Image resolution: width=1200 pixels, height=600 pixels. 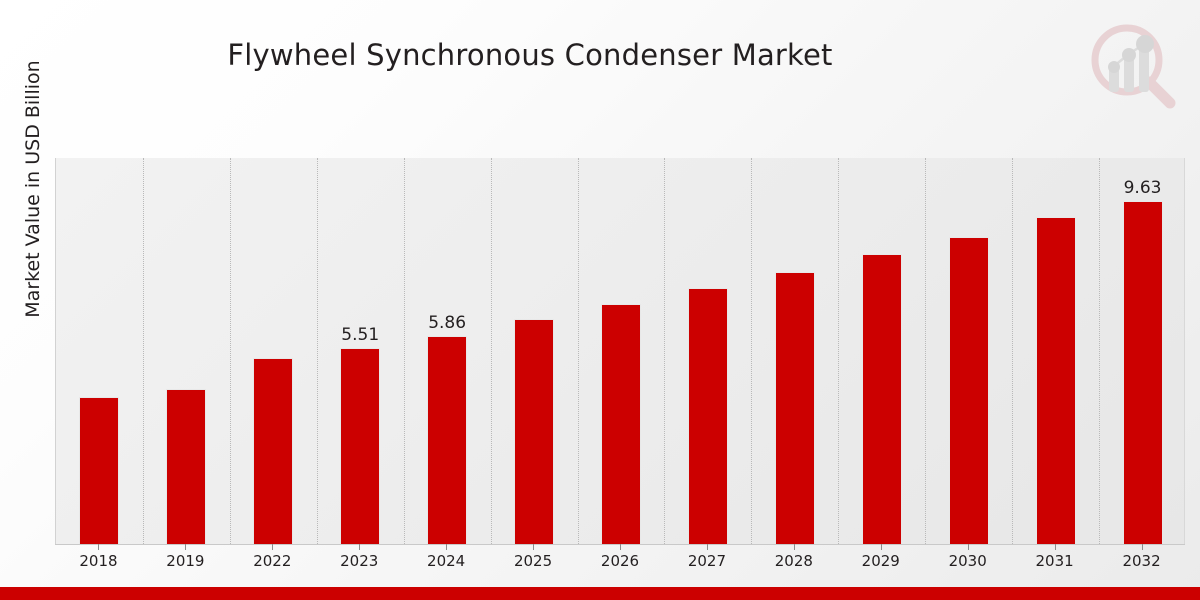 I want to click on bar-2028, so click(x=794, y=351).